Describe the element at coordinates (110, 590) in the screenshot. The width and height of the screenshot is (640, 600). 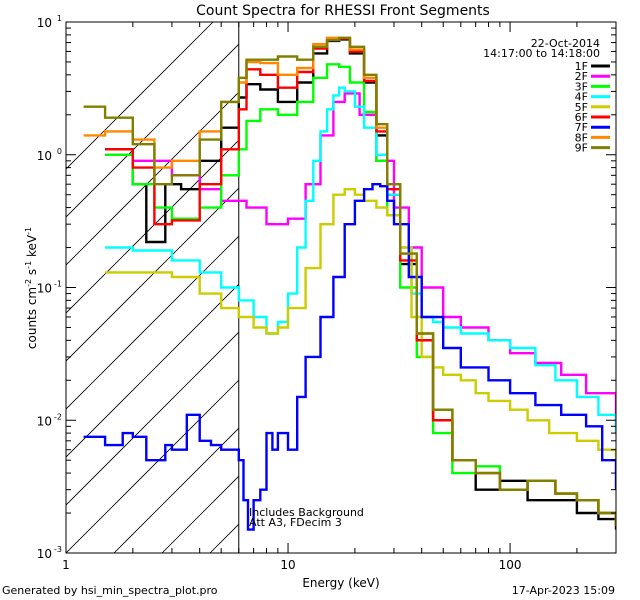
I see `footer-generated-by: Generated by hsi_min_spectra_plot.pro` at that location.